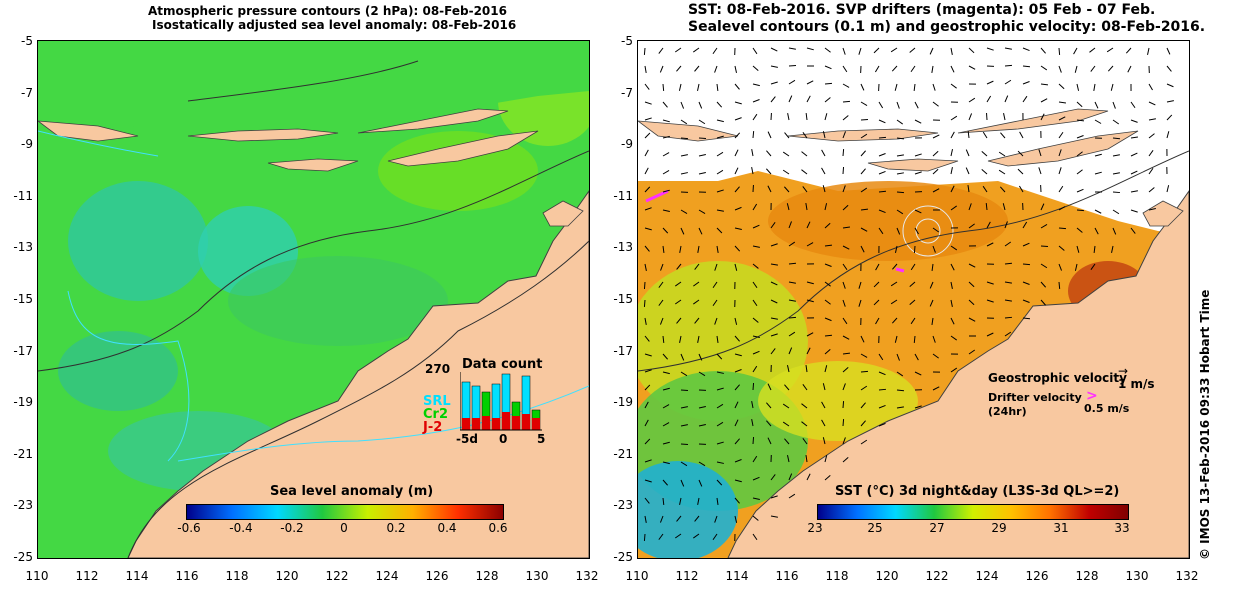  I want to click on sst-cool-patch, so click(838, 401).